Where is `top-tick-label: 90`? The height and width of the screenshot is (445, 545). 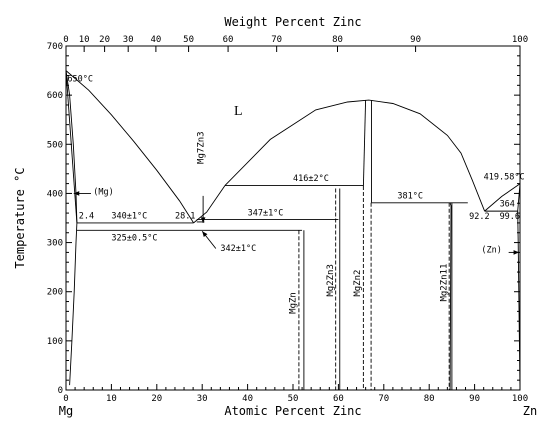 top-tick-label: 90 is located at coordinates (415, 40).